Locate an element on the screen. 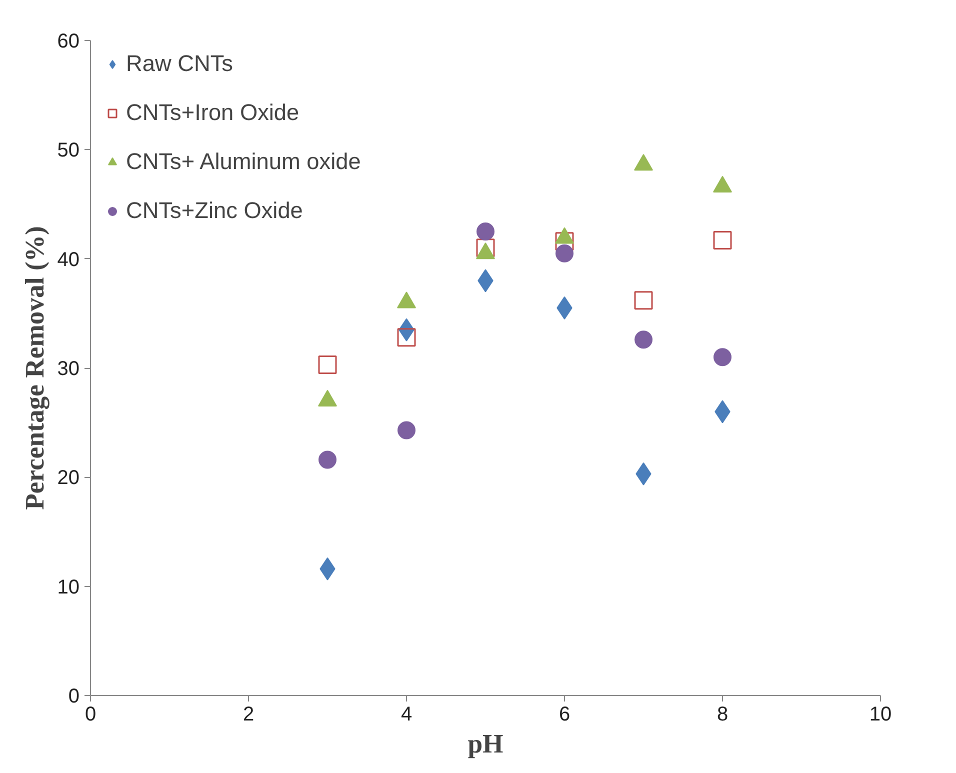 Image resolution: width=956 pixels, height=773 pixels. y-tick-label: 30 is located at coordinates (68, 369).